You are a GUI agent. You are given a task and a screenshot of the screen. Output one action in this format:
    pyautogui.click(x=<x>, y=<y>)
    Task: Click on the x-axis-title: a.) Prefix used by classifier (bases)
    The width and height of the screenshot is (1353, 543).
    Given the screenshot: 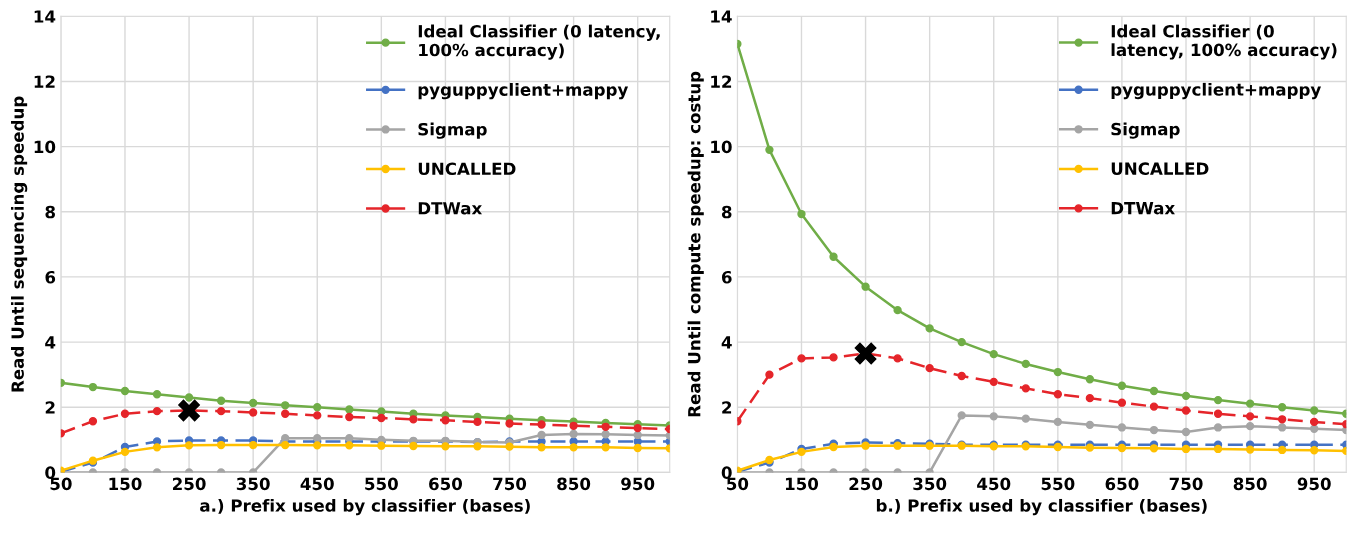 What is the action you would take?
    pyautogui.click(x=365, y=507)
    